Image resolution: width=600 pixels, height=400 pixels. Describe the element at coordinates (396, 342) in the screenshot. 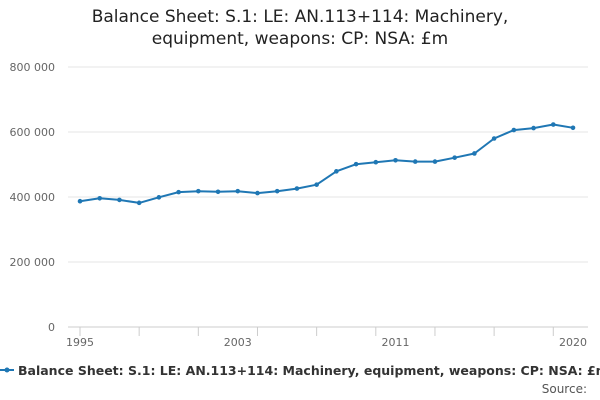

I see `x-tick-label: 2011` at that location.